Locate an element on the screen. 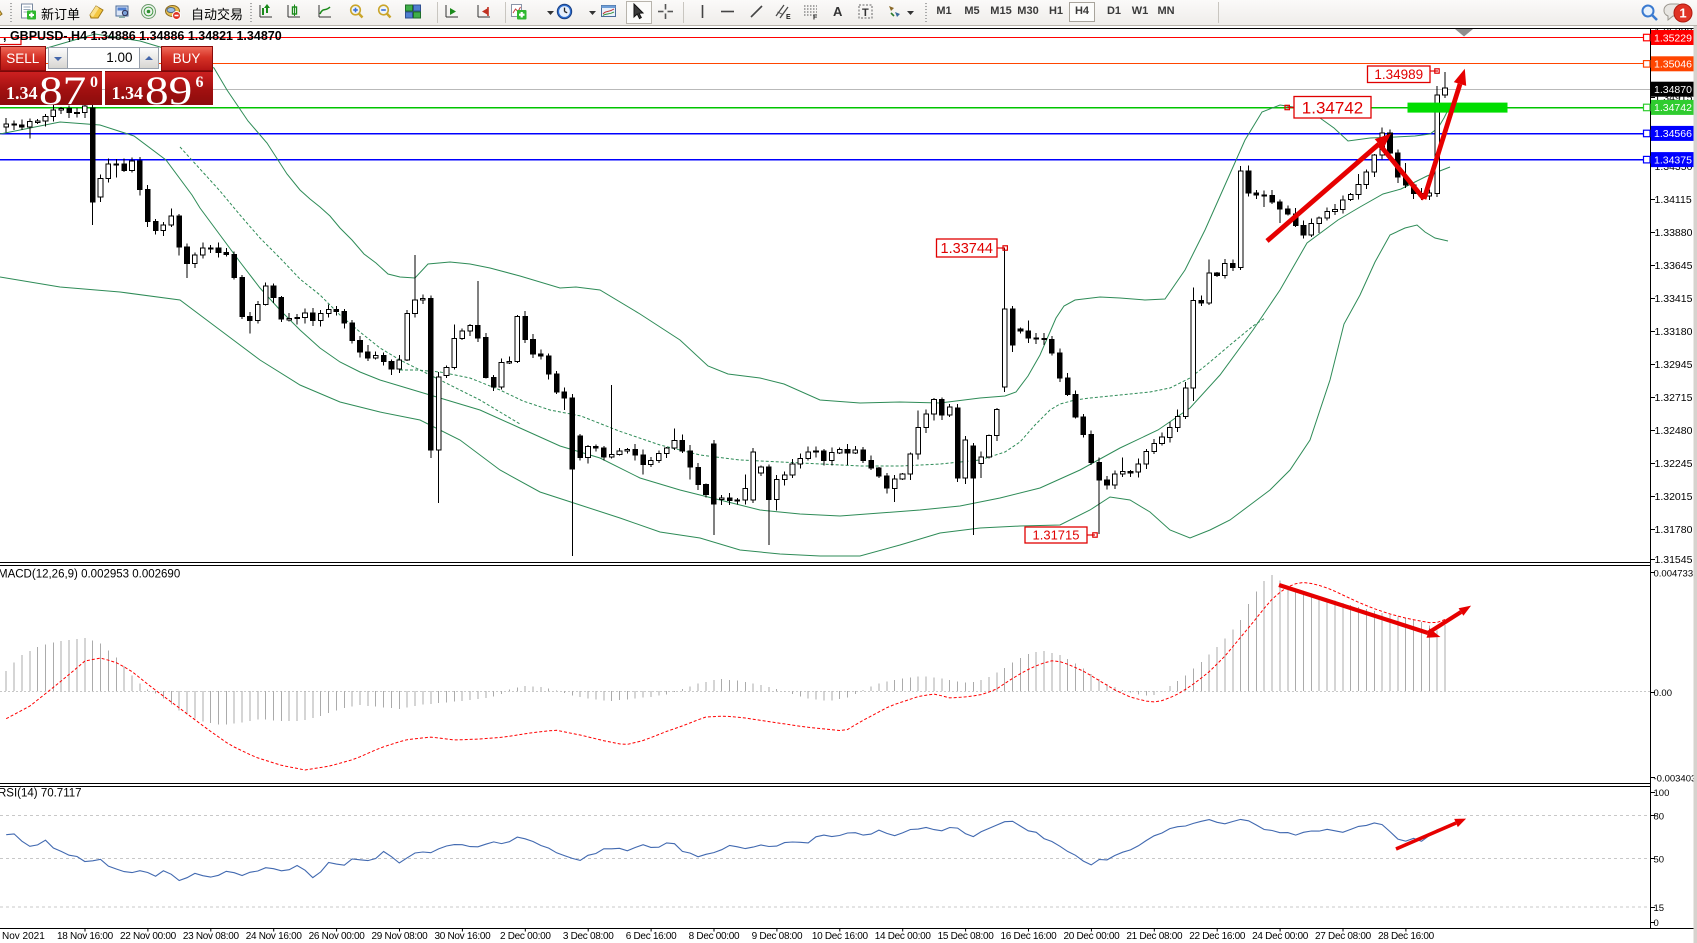 This screenshot has width=1697, height=943. svg-text: 1.34566 is located at coordinates (1673, 134).